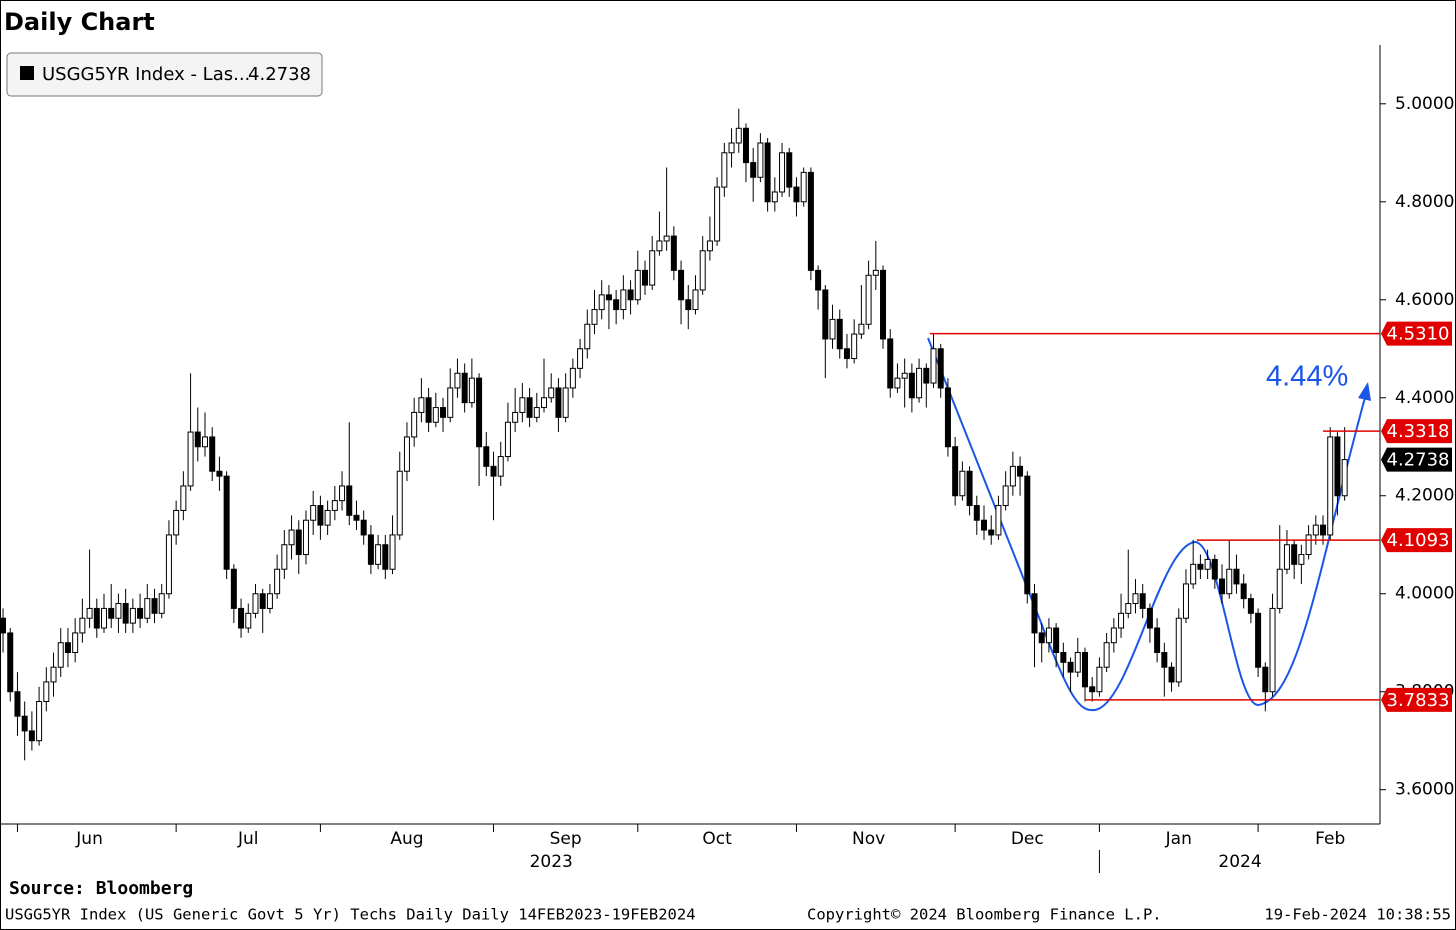 The image size is (1456, 930). Describe the element at coordinates (551, 862) in the screenshot. I see `year-label: 2023` at that location.